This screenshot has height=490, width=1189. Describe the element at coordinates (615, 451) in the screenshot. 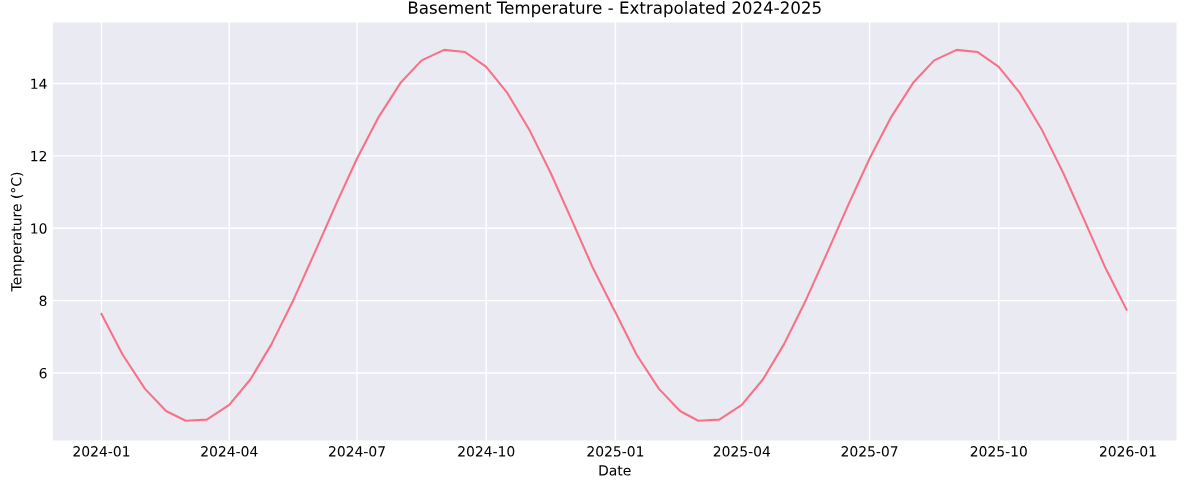

I see `x-tick-label: 2025-01` at that location.